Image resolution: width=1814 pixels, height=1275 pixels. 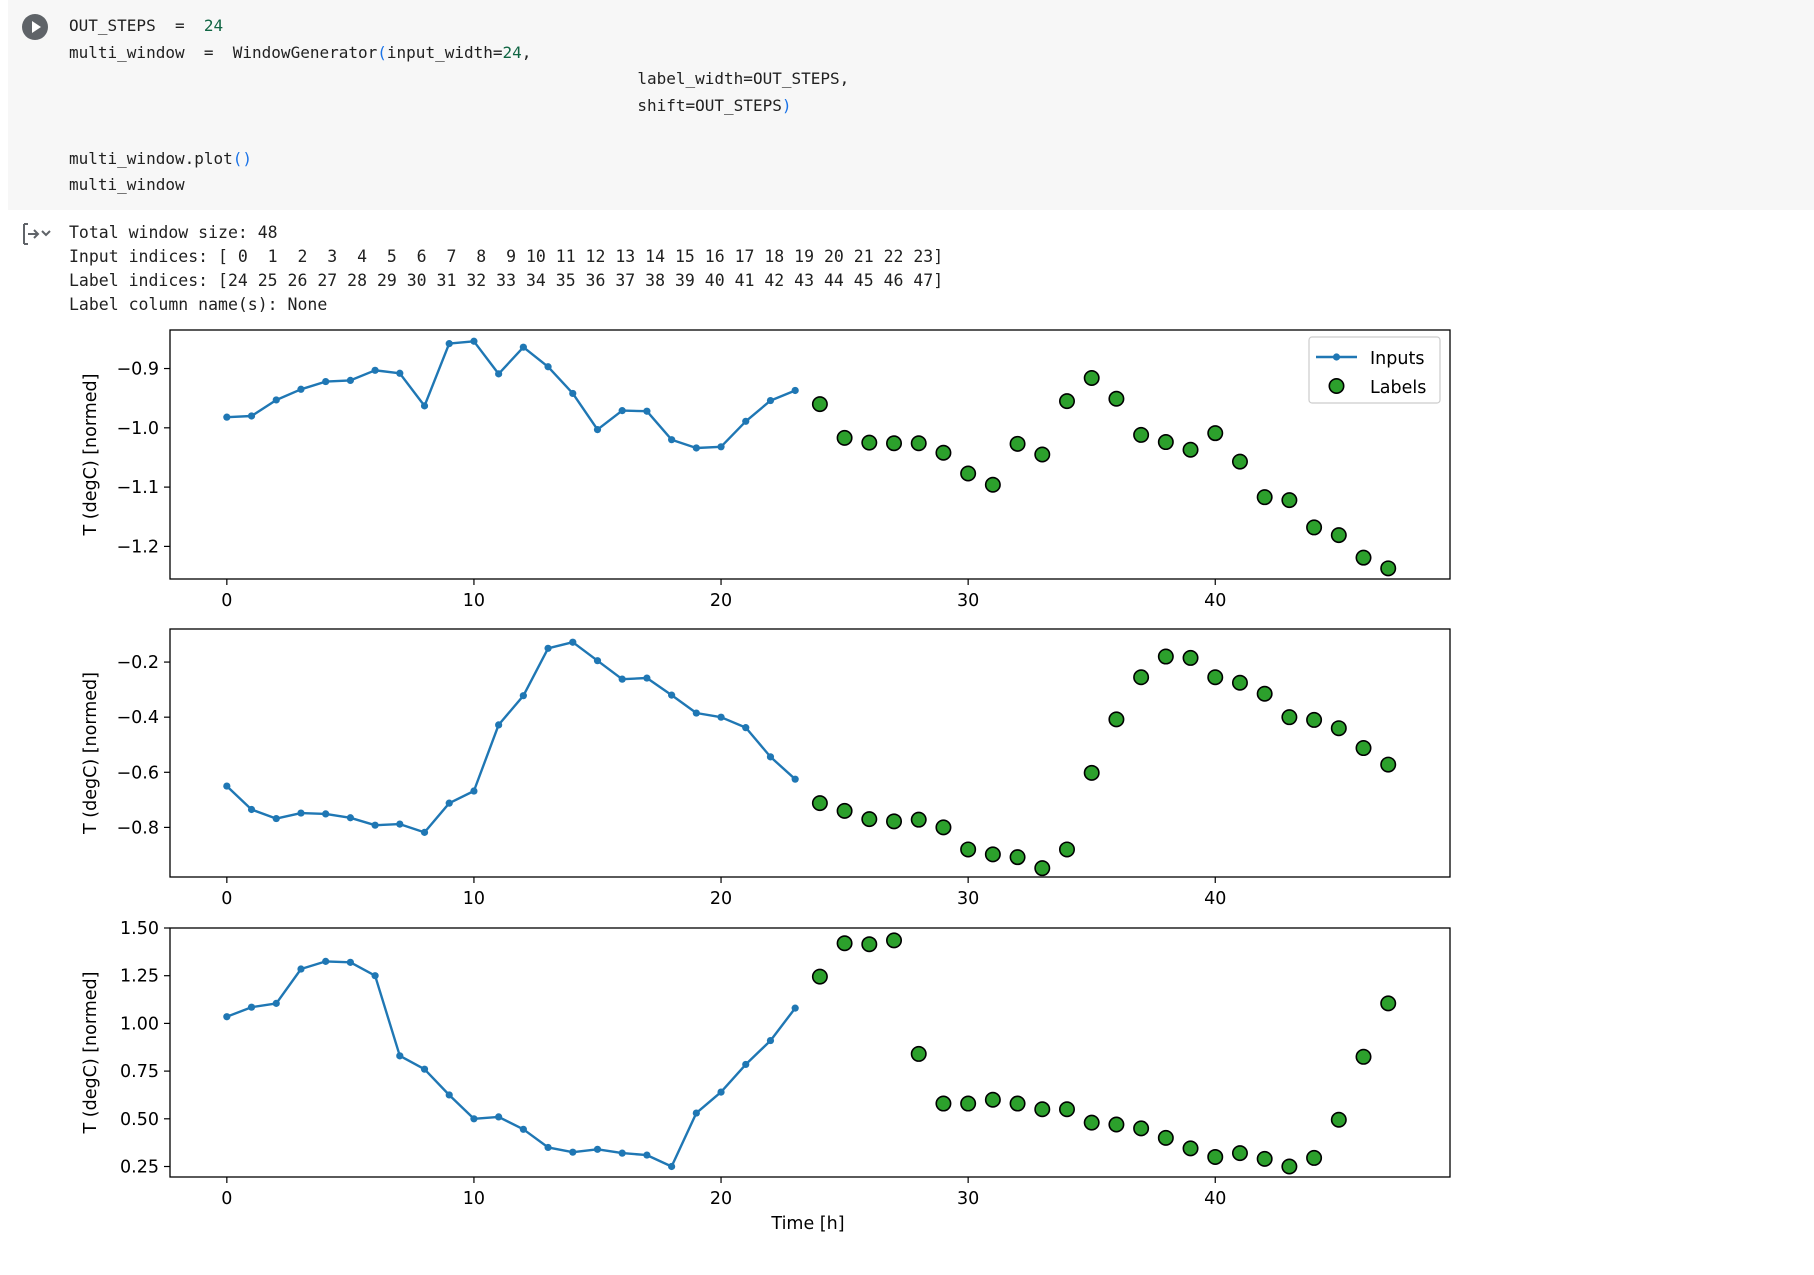 I want to click on y-tick-label: 0.25, so click(x=139, y=1168).